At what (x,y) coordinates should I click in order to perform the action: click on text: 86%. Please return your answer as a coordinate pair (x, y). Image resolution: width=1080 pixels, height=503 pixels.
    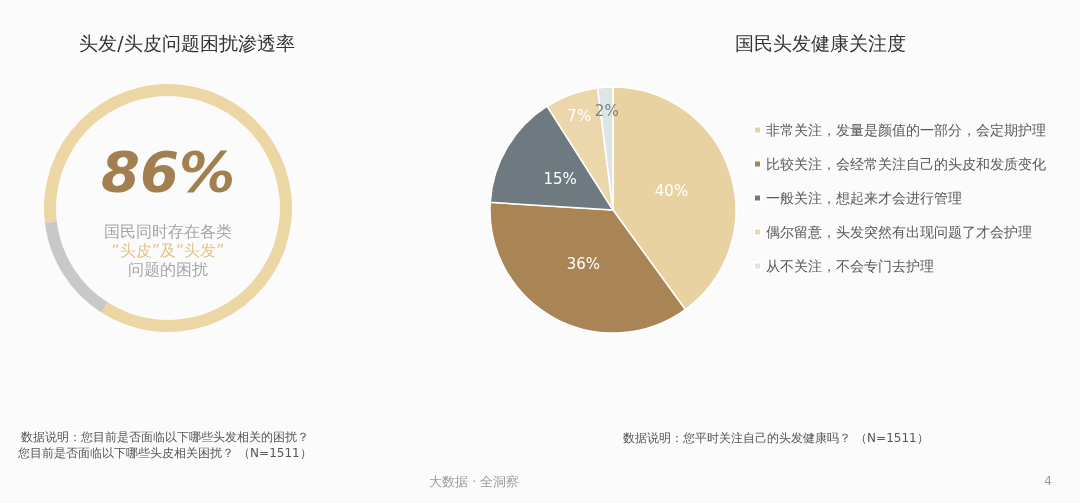
    Looking at the image, I should click on (168, 171).